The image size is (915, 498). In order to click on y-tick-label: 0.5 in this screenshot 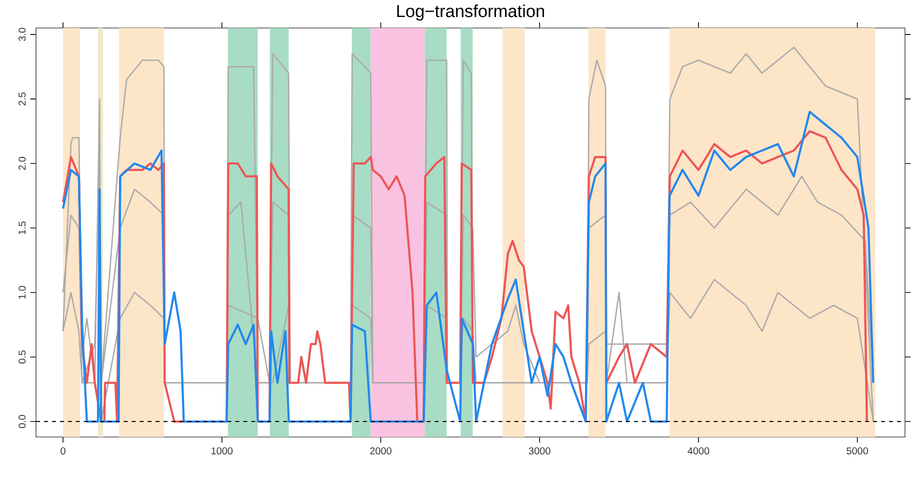, I will do `click(22, 357)`.